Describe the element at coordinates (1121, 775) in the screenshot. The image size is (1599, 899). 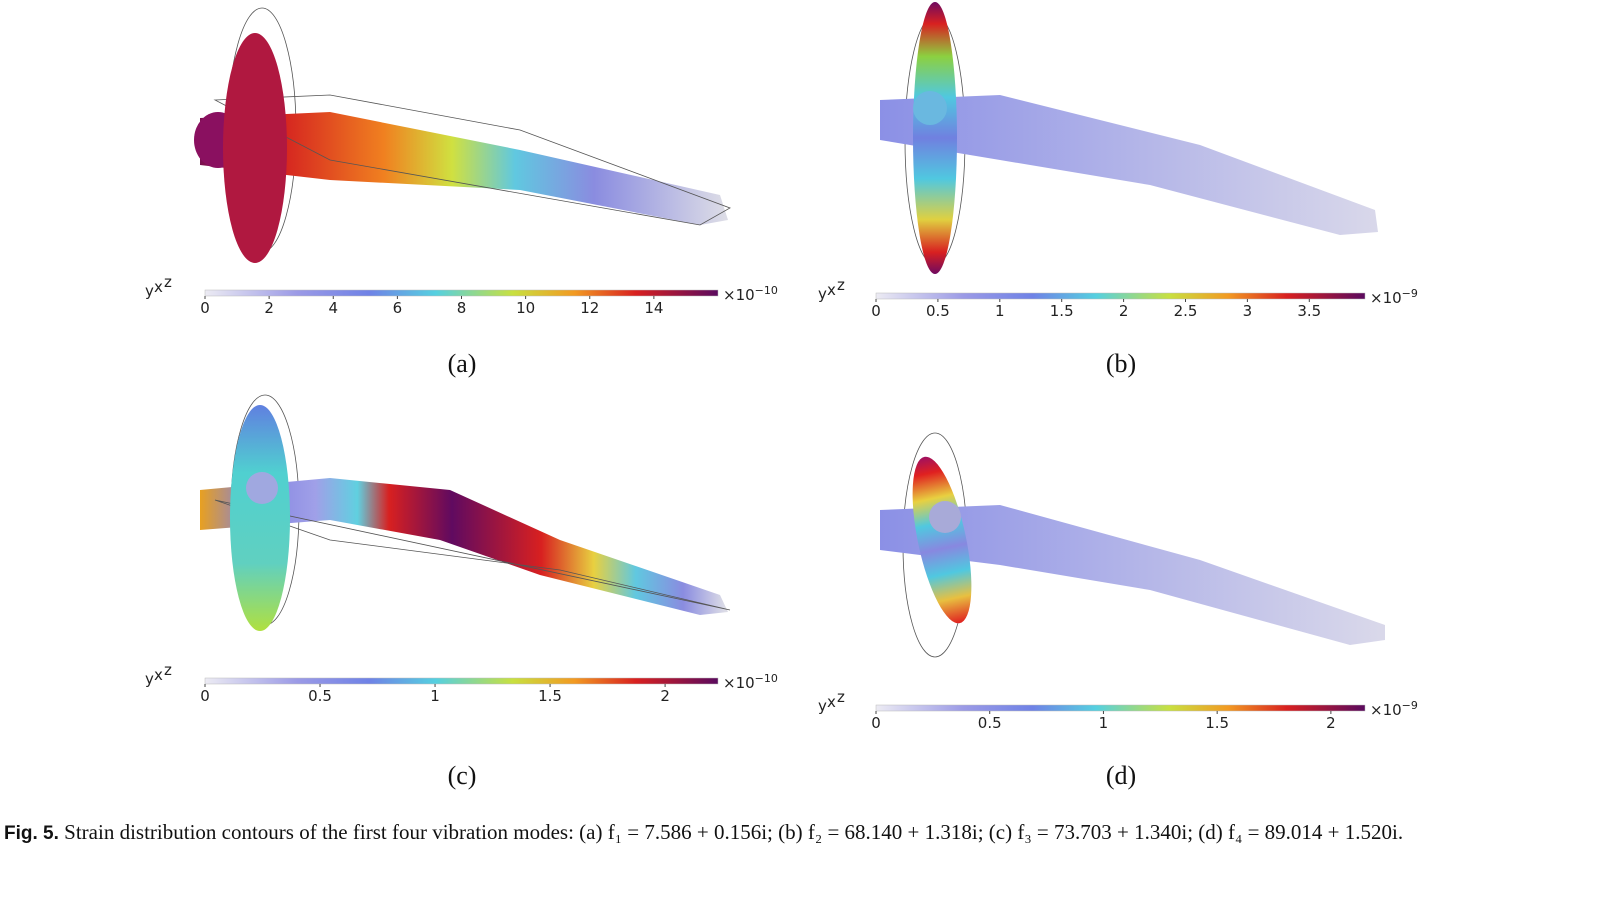
I see `panel-label: (d)` at that location.